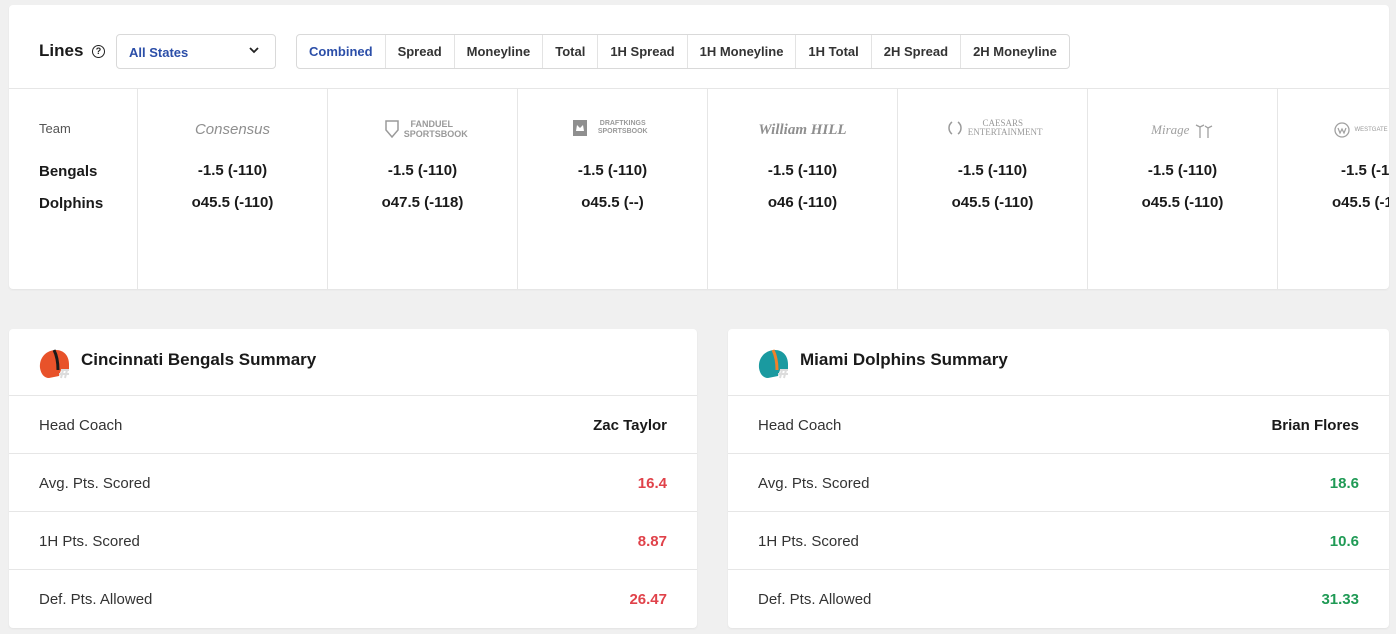 Image resolution: width=1396 pixels, height=634 pixels. I want to click on summary-header: Cincinnati Bengals Summary, so click(353, 362).